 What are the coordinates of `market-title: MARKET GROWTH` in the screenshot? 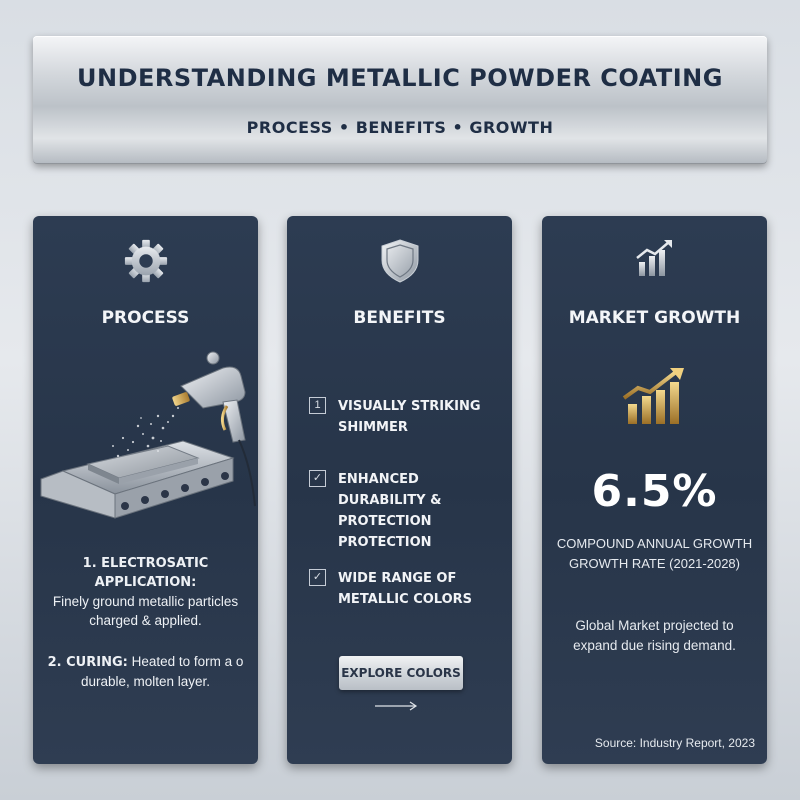 It's located at (654, 318).